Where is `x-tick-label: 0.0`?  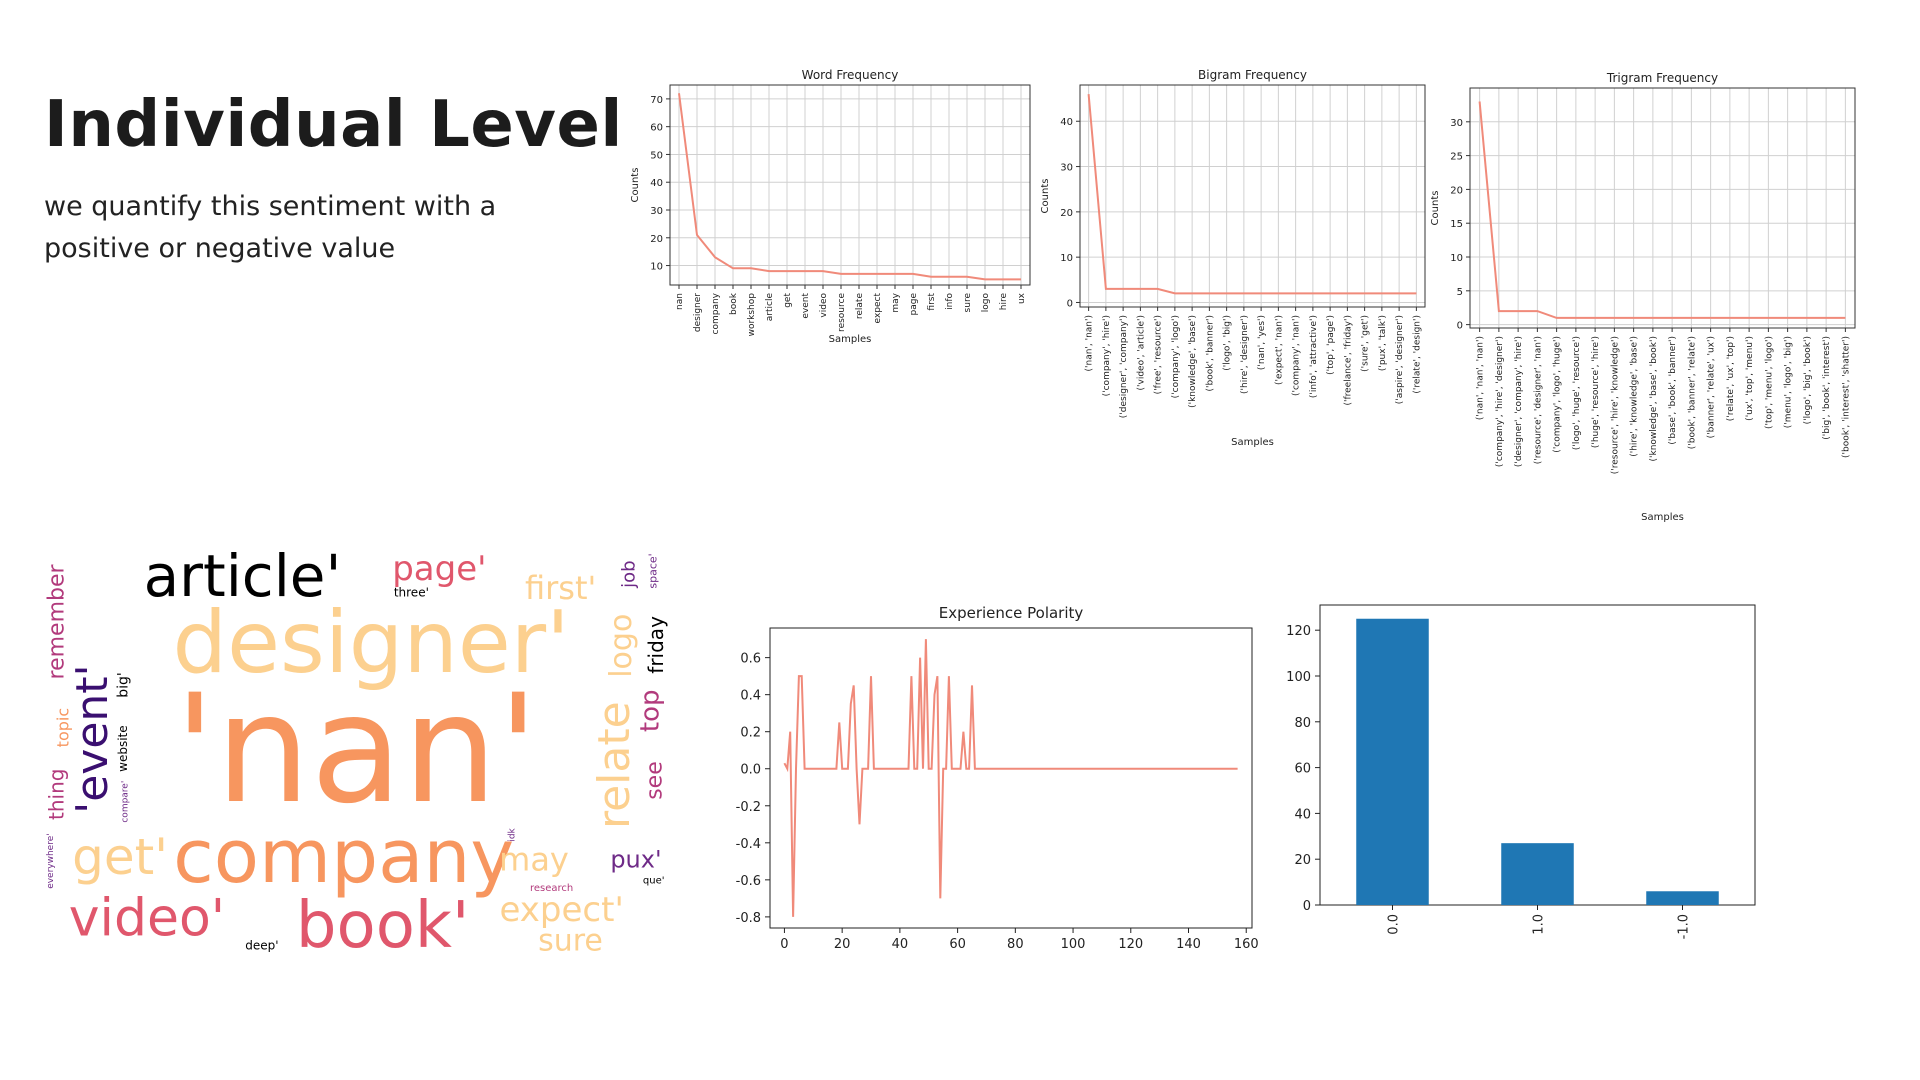
x-tick-label: 0.0 is located at coordinates (1394, 924).